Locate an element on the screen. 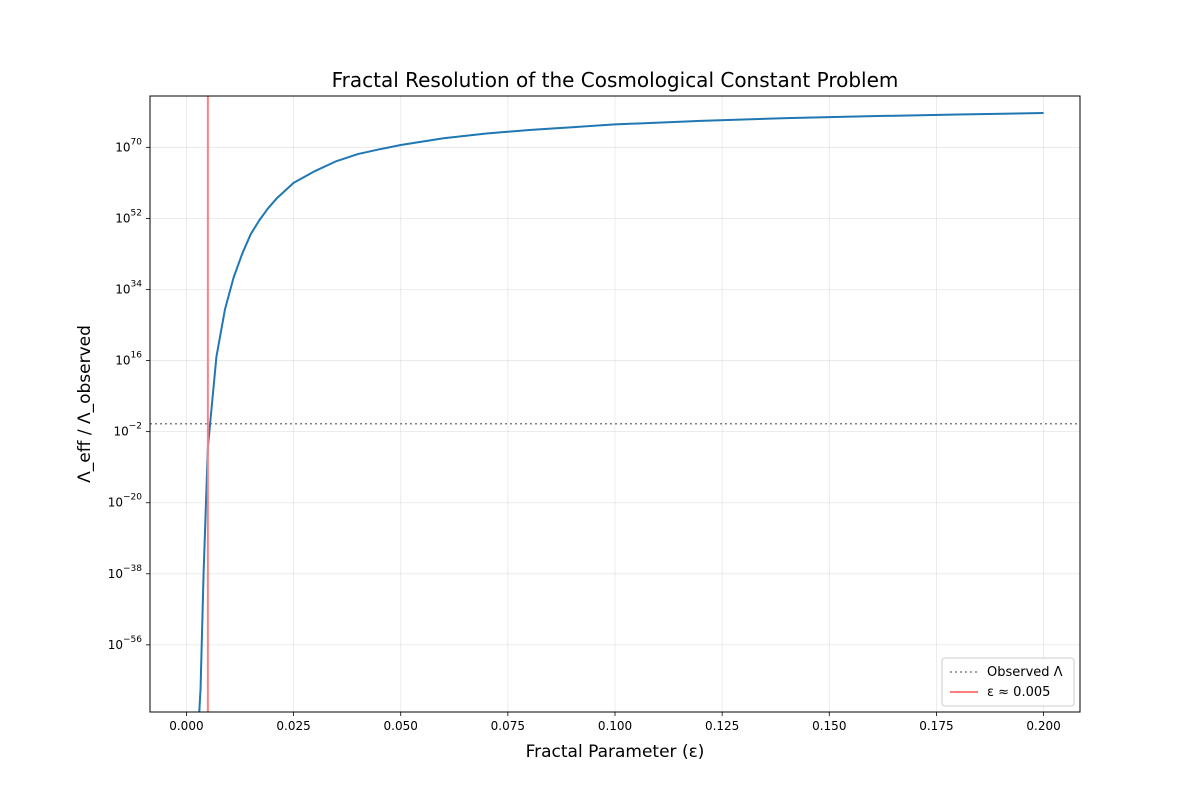 Image resolution: width=1200 pixels, height=800 pixels. y-tick-label: 10−38 is located at coordinates (125, 572).